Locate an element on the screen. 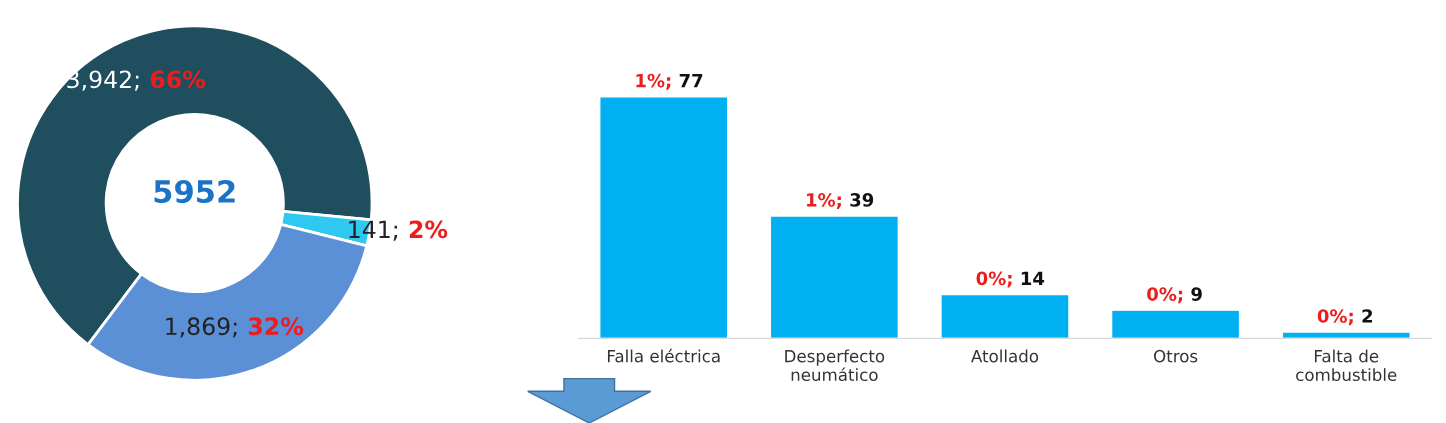  x-tick-label: Desperfecto neumático is located at coordinates (835, 365).